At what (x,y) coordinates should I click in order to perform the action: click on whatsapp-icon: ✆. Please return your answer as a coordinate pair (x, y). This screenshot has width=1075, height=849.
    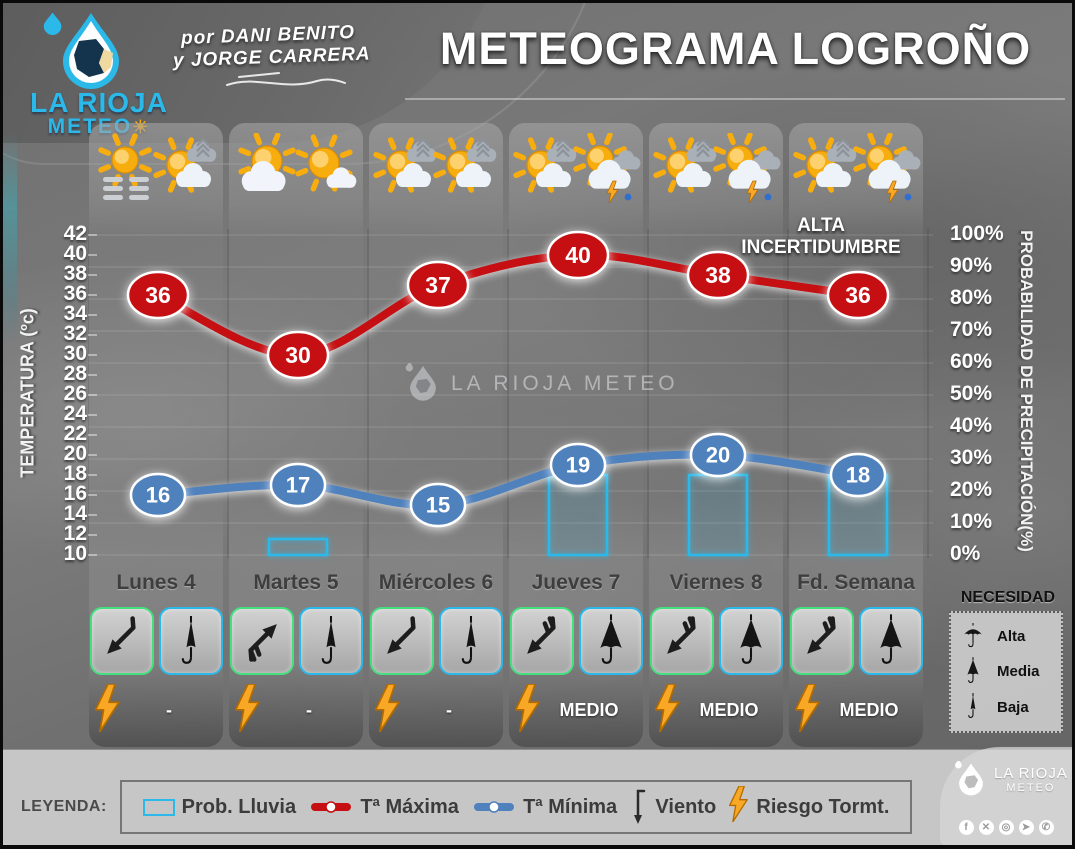
    Looking at the image, I should click on (1046, 827).